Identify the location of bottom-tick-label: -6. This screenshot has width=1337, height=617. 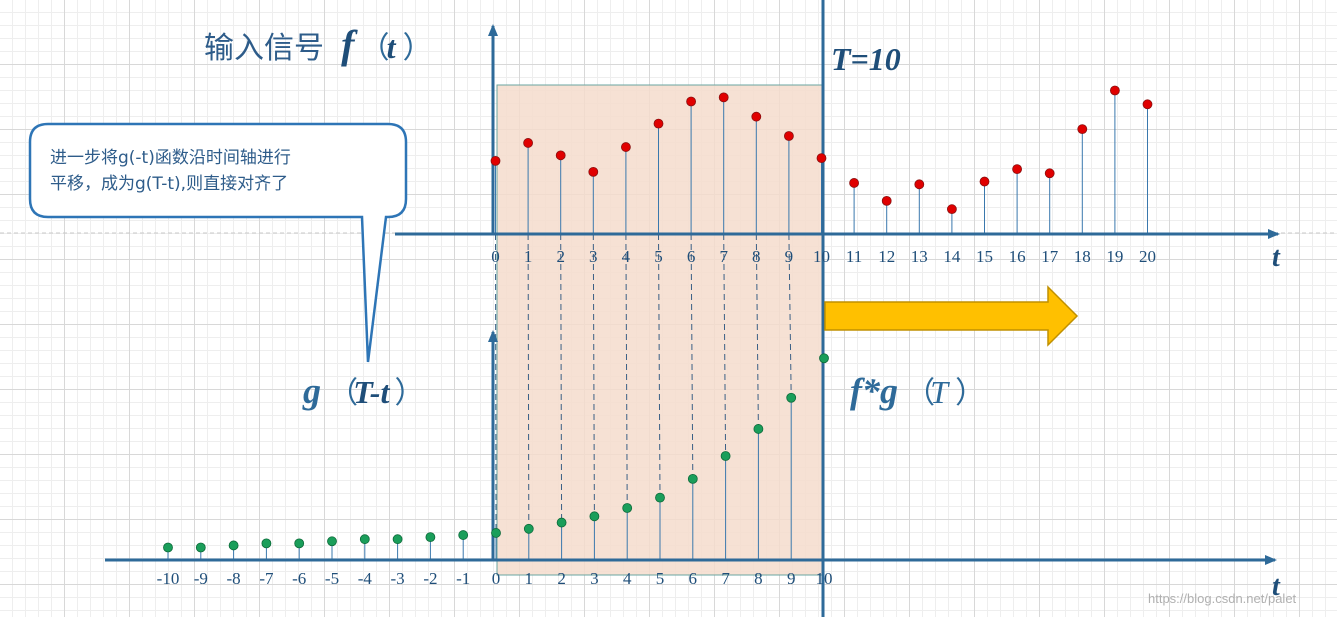
(299, 578).